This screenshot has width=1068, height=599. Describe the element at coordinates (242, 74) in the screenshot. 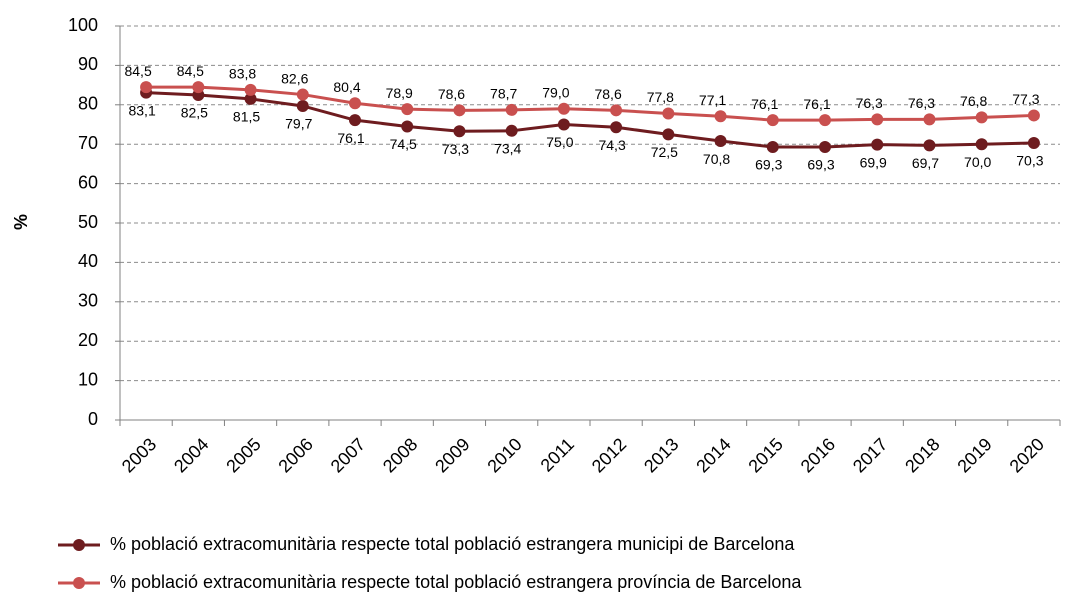

I see `data-label: 83,8` at that location.